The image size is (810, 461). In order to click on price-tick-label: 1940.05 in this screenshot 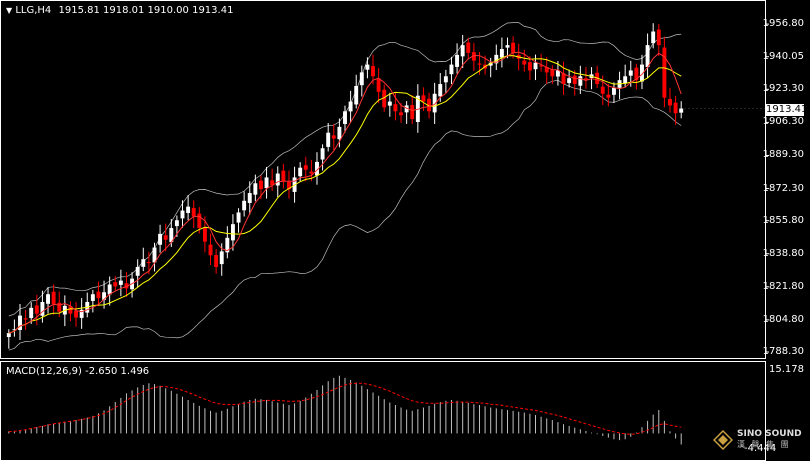, I will do `click(783, 56)`.